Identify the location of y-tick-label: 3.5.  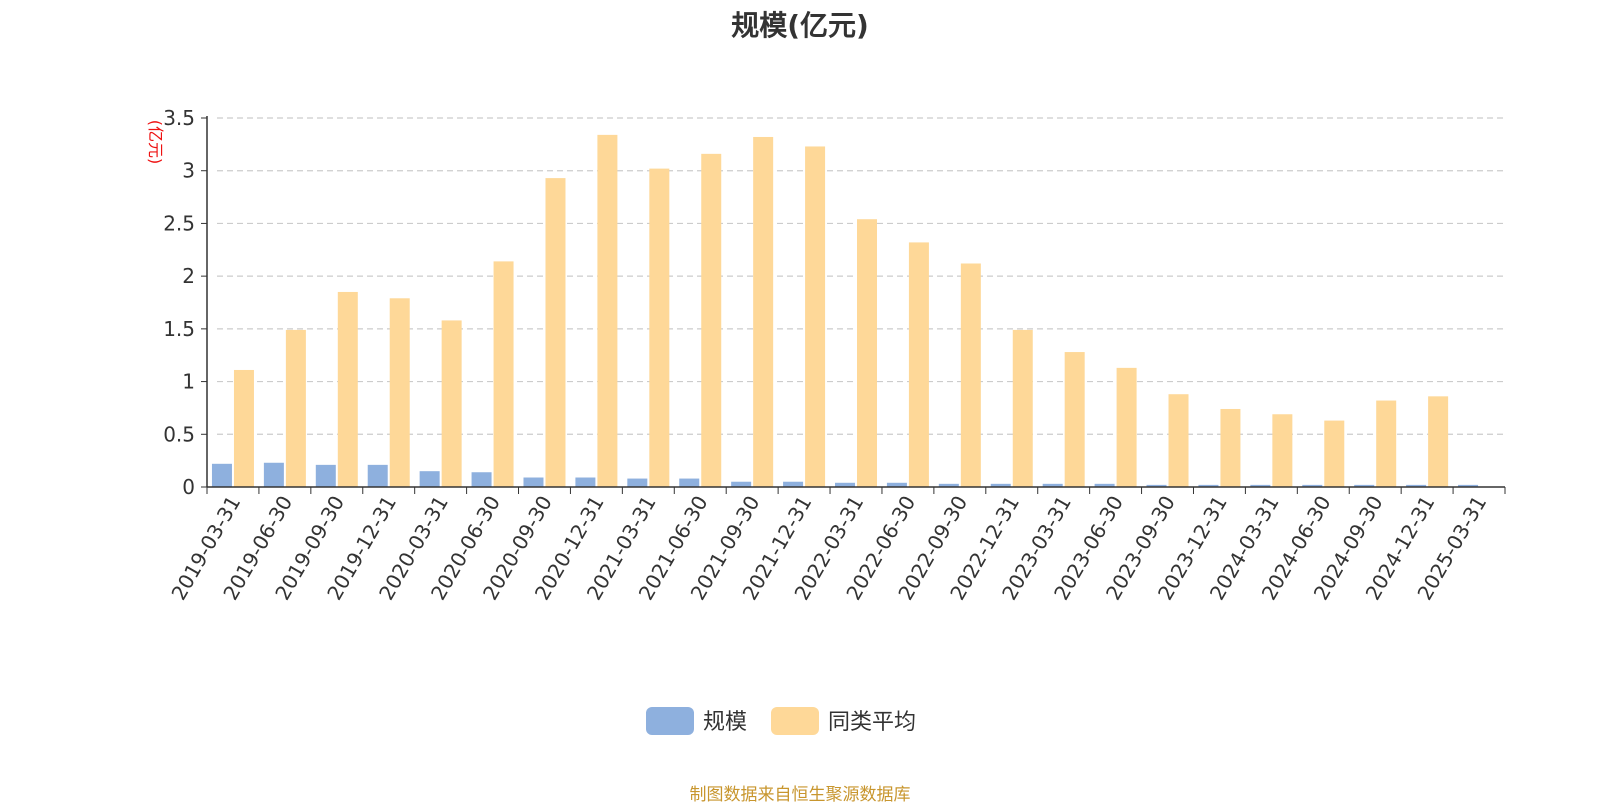
(179, 118).